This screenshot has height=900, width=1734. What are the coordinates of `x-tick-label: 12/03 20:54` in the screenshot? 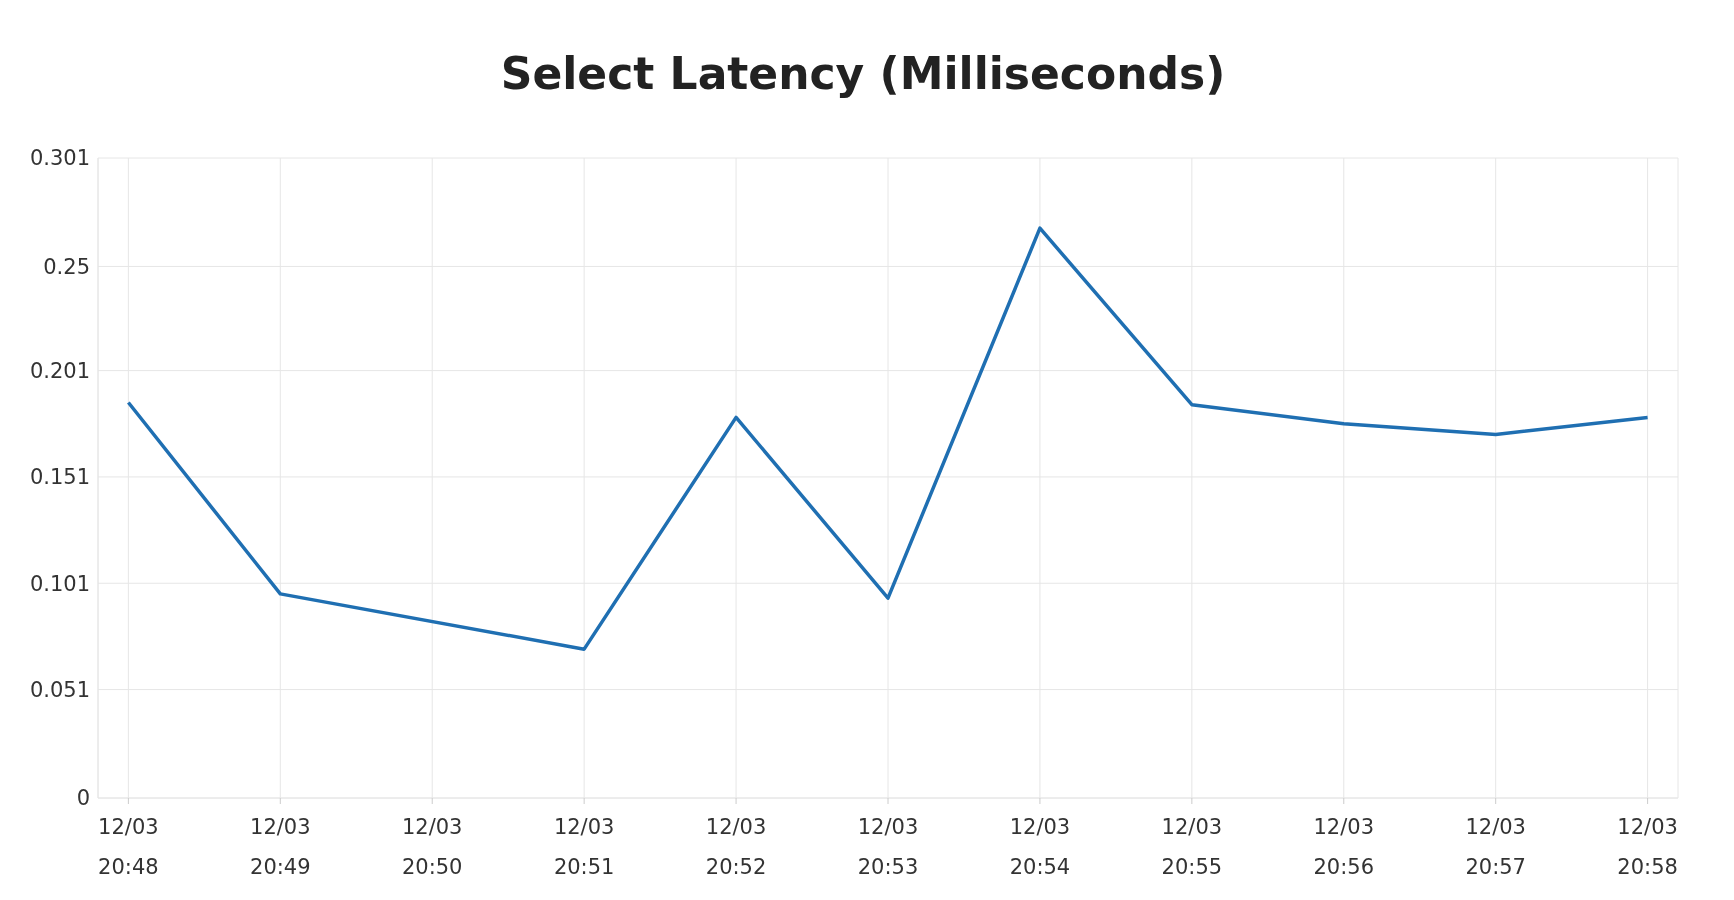 It's located at (1040, 847).